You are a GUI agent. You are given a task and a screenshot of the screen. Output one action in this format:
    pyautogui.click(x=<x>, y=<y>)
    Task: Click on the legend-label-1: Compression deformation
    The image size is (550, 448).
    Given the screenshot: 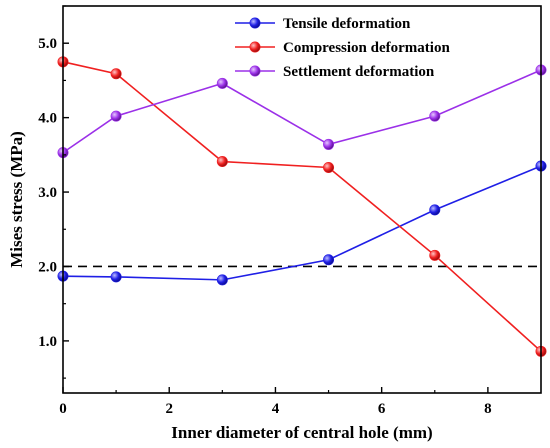 What is the action you would take?
    pyautogui.click(x=366, y=48)
    